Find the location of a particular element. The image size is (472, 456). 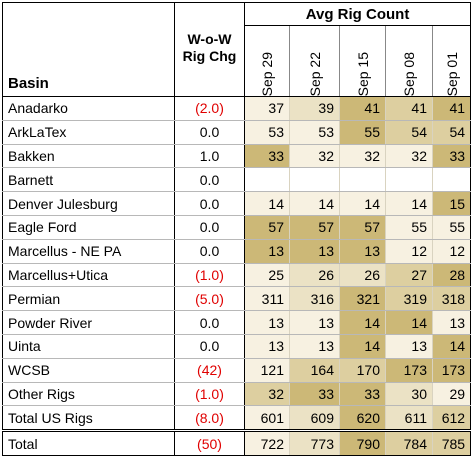

wow-rig-change: (2.0) is located at coordinates (209, 108).